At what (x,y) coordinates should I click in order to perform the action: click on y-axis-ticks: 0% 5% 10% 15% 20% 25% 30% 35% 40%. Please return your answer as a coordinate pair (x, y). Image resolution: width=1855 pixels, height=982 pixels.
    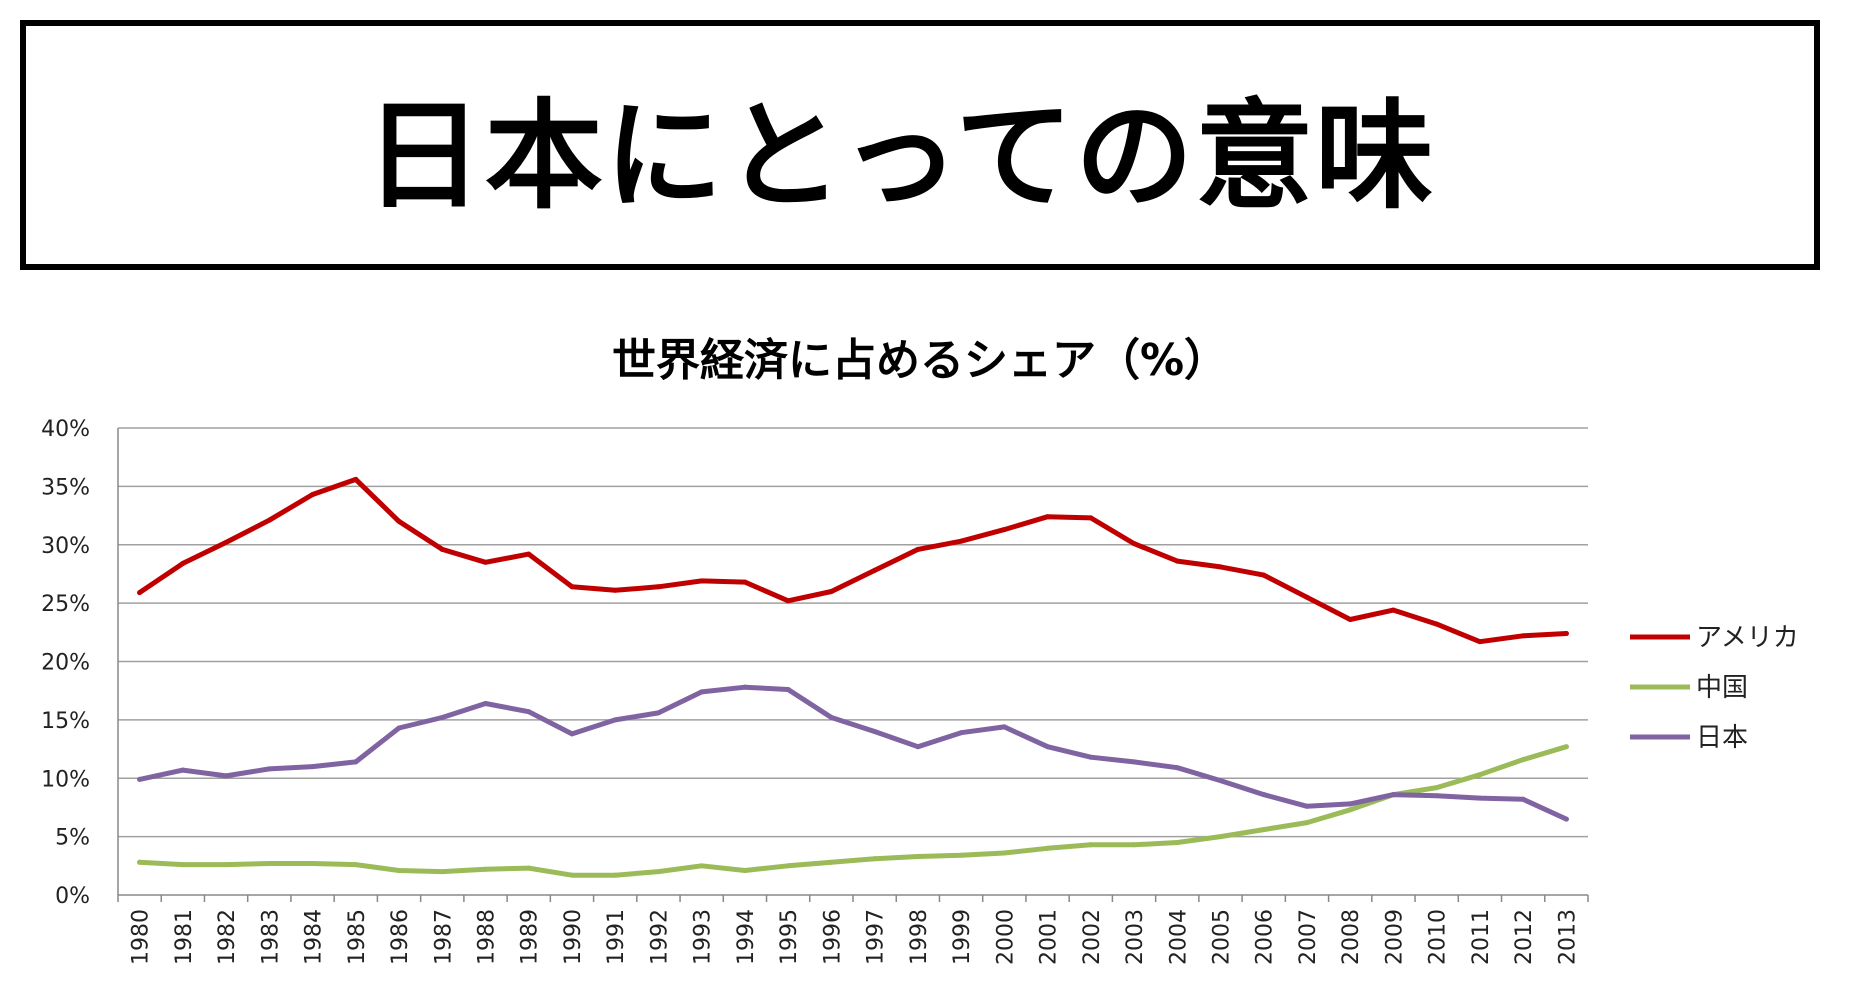
    Looking at the image, I should click on (65, 663).